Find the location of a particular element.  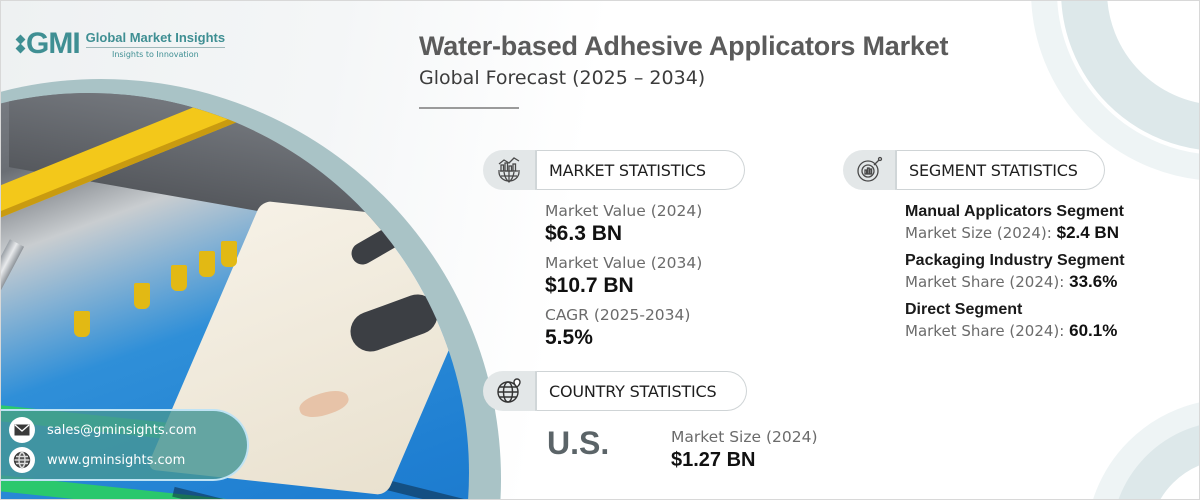

segment-statistics-title: SEGMENT STATISTICS is located at coordinates (1000, 170).